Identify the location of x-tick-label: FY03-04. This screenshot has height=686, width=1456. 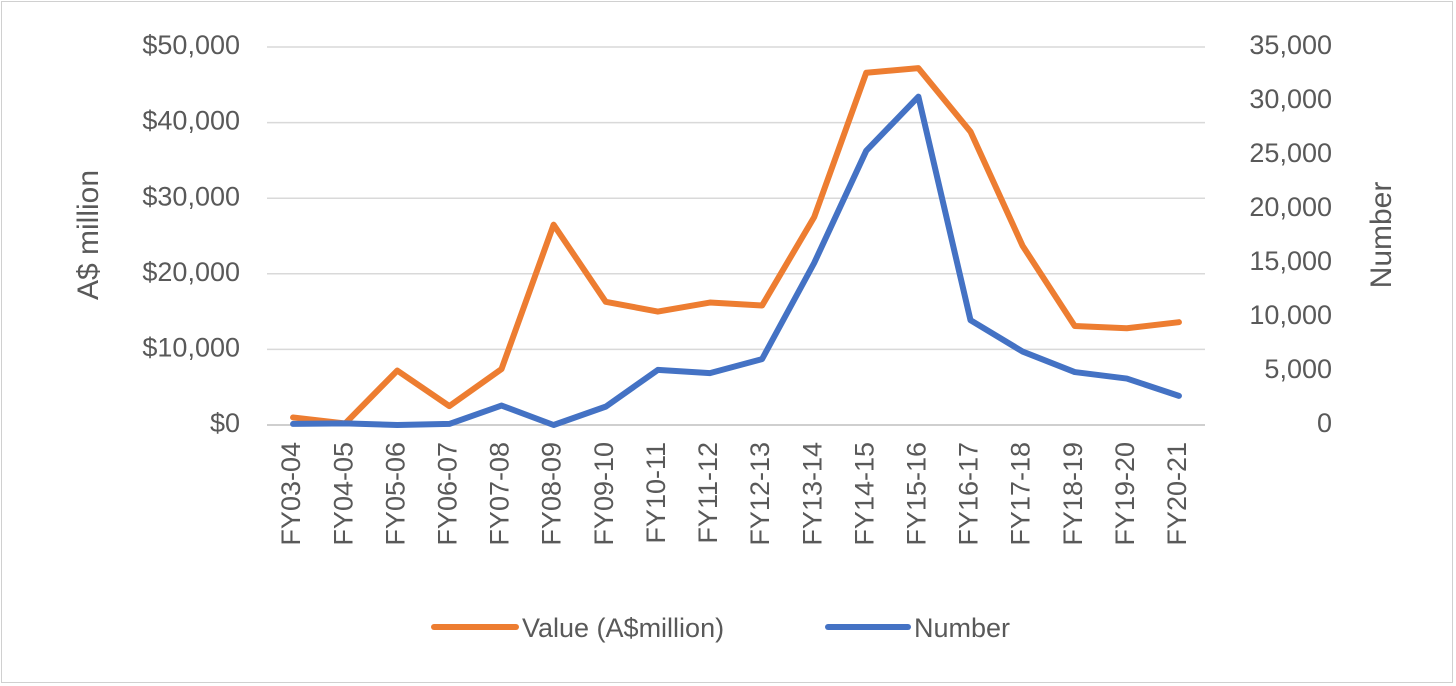
(291, 494).